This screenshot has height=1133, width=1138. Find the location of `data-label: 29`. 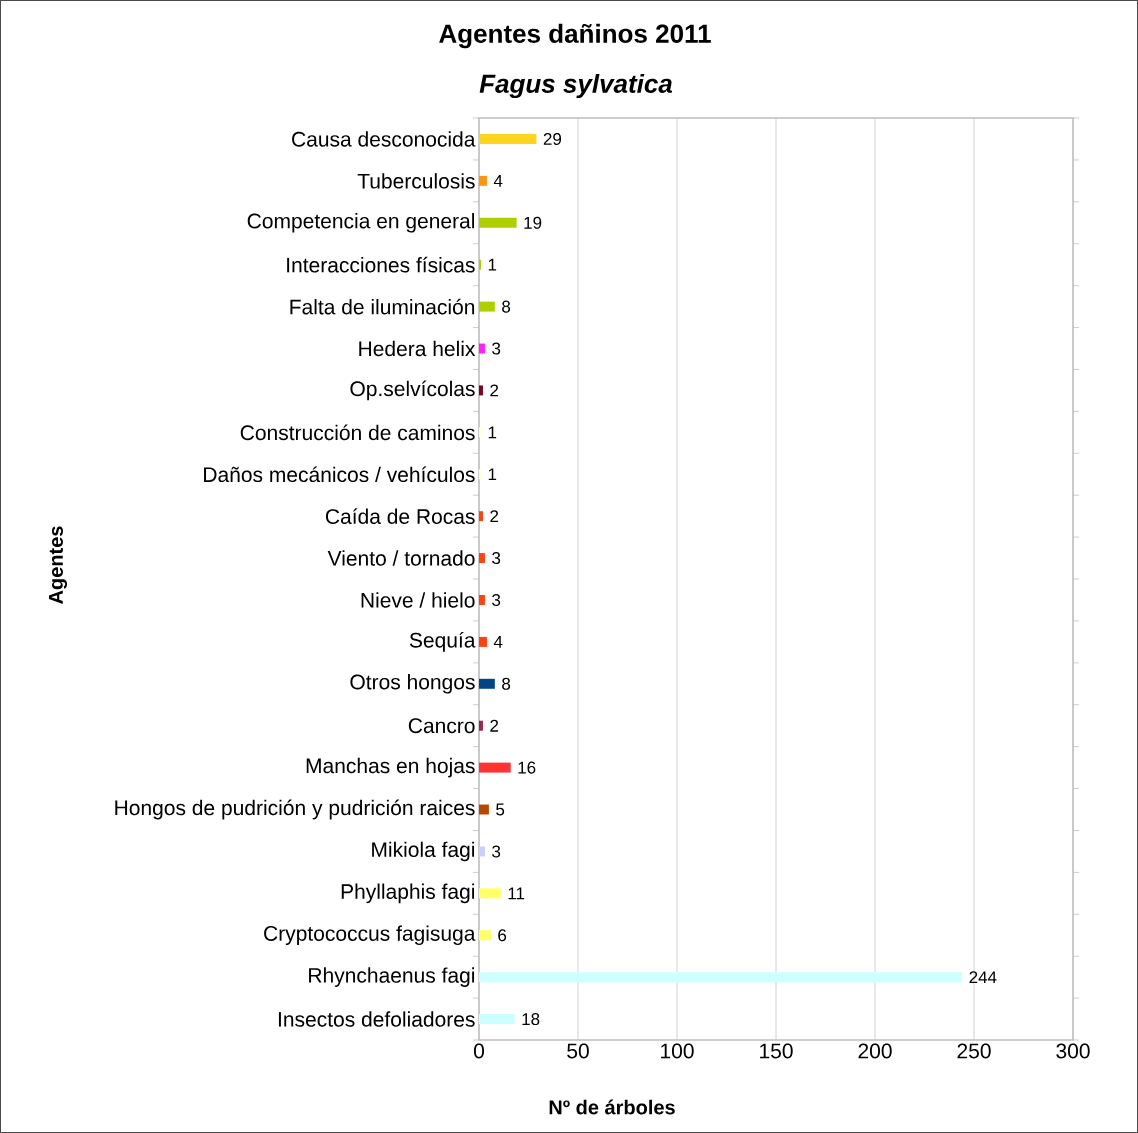

data-label: 29 is located at coordinates (552, 138).